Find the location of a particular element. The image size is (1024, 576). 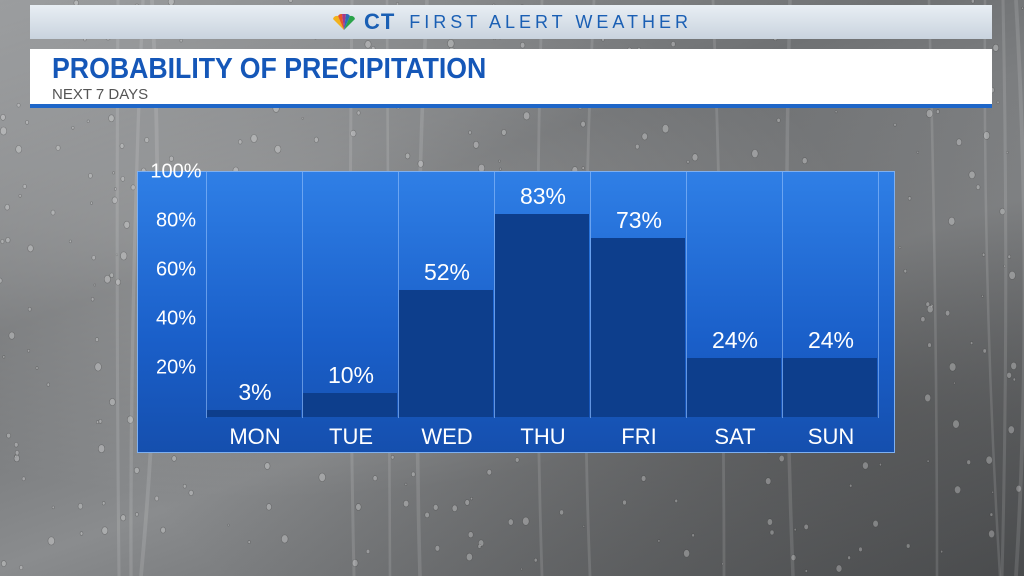

y-tick-label: 100% is located at coordinates (176, 171).